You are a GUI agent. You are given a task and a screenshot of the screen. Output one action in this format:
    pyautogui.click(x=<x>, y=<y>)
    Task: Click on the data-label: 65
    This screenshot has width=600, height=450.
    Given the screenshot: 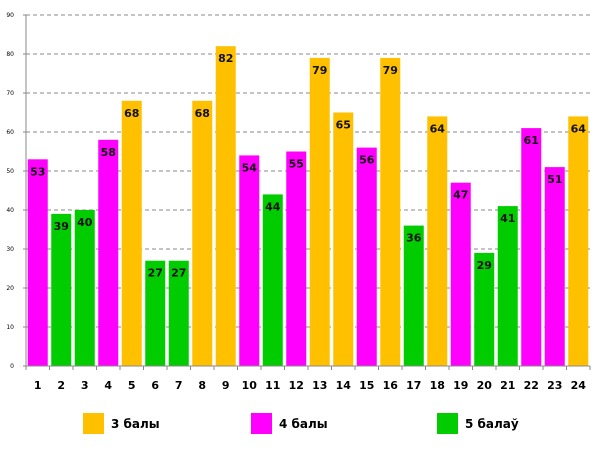 What is the action you would take?
    pyautogui.click(x=343, y=125)
    